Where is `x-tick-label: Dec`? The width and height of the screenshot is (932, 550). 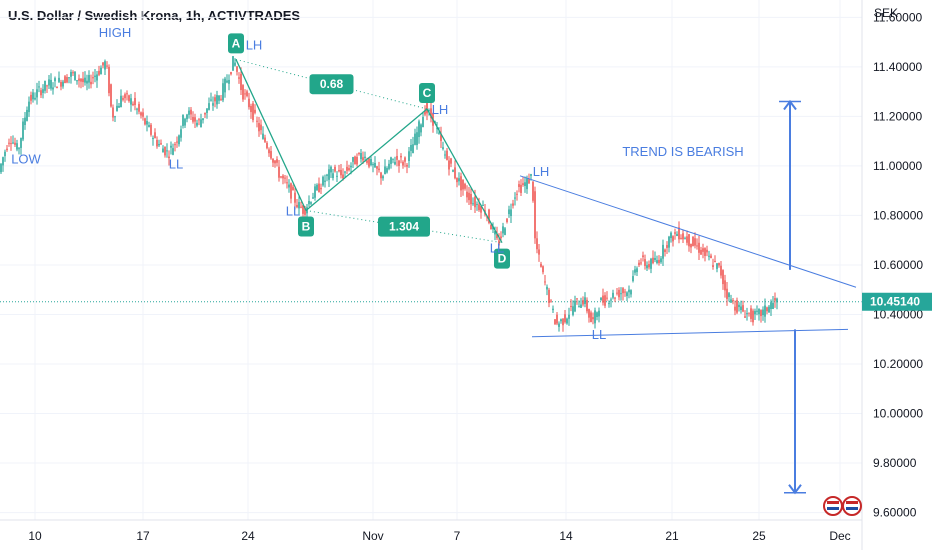
x-tick-label: Dec is located at coordinates (839, 536).